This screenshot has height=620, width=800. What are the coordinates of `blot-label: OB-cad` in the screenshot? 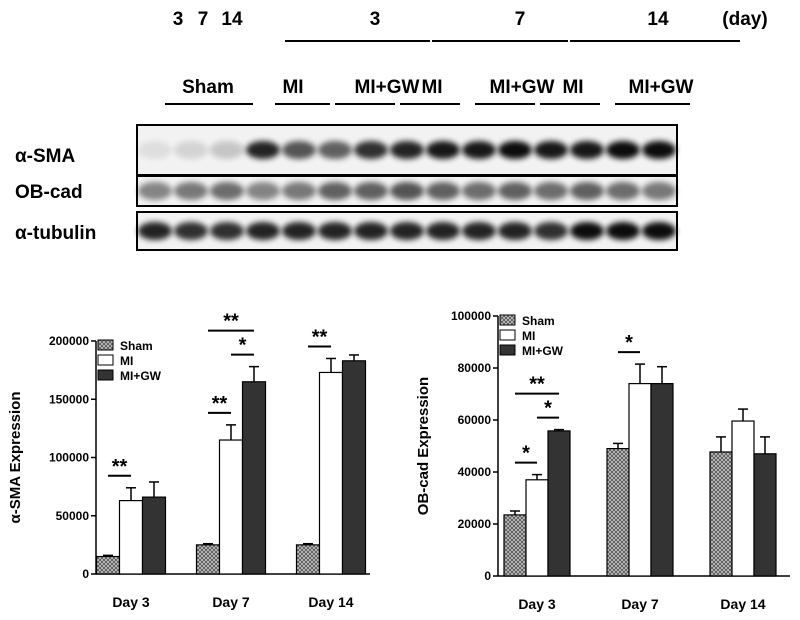 It's located at (49, 192).